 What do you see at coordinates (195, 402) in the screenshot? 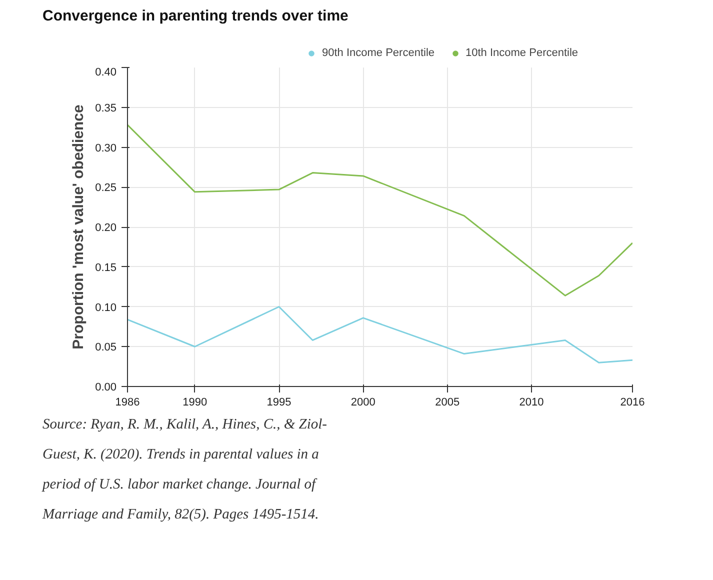
I see `x-tick-label: 1990` at bounding box center [195, 402].